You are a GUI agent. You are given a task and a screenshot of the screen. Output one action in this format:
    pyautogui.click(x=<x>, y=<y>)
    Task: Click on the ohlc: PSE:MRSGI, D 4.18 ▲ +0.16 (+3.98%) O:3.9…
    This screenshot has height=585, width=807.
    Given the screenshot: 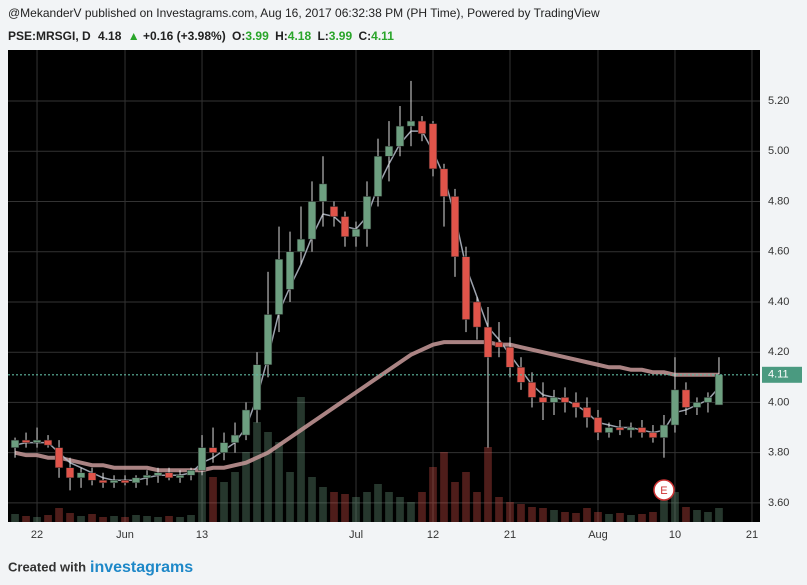 What is the action you would take?
    pyautogui.click(x=201, y=36)
    